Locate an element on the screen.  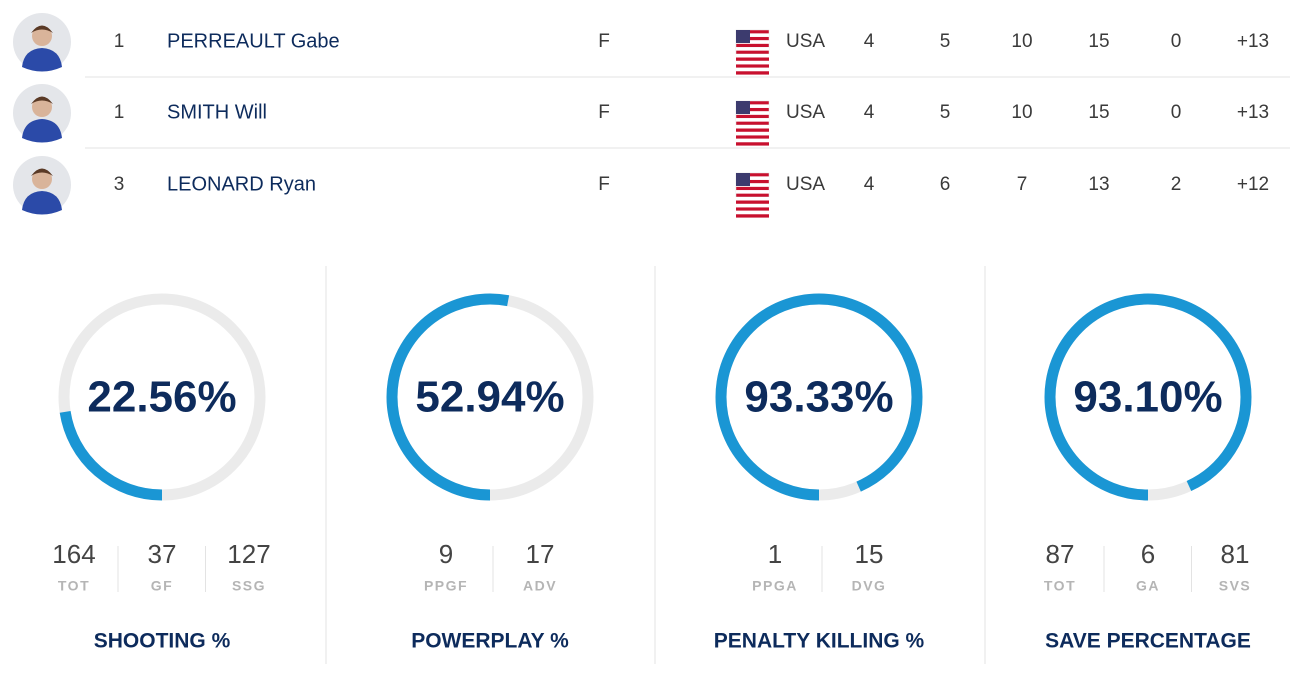
player-stat: 6 is located at coordinates (945, 184).